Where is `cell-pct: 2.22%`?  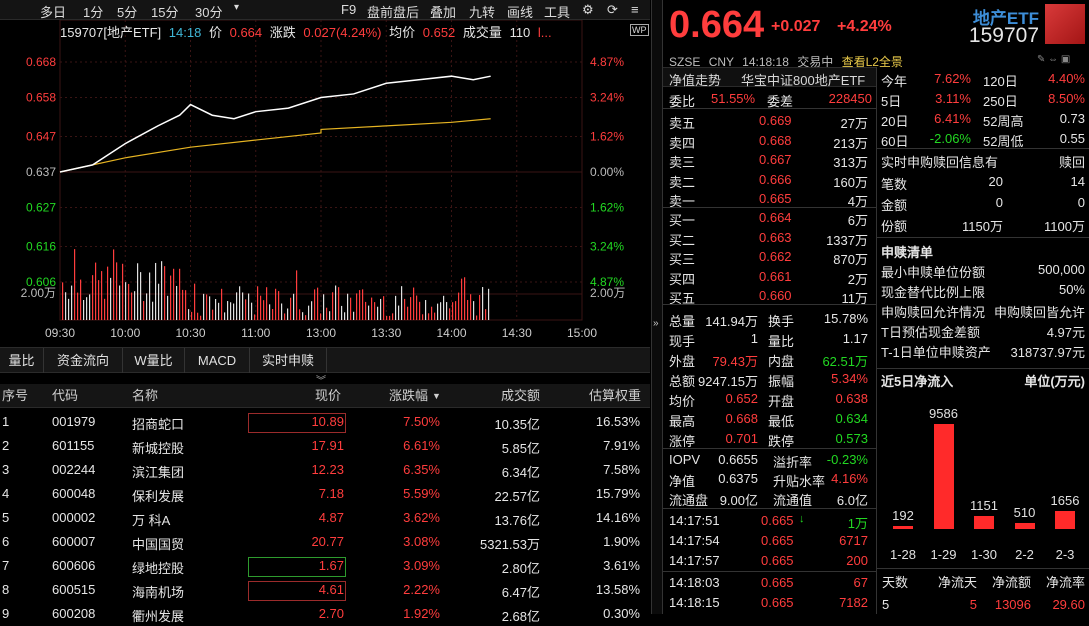 cell-pct: 2.22% is located at coordinates (421, 589).